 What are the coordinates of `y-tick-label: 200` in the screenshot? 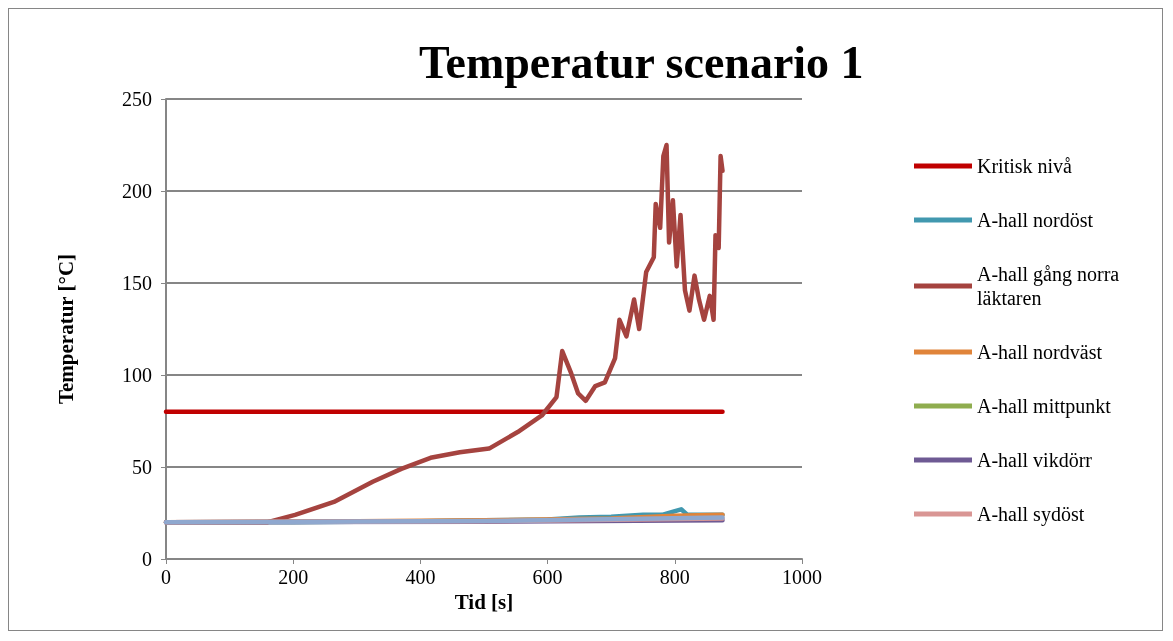 It's located at (137, 191).